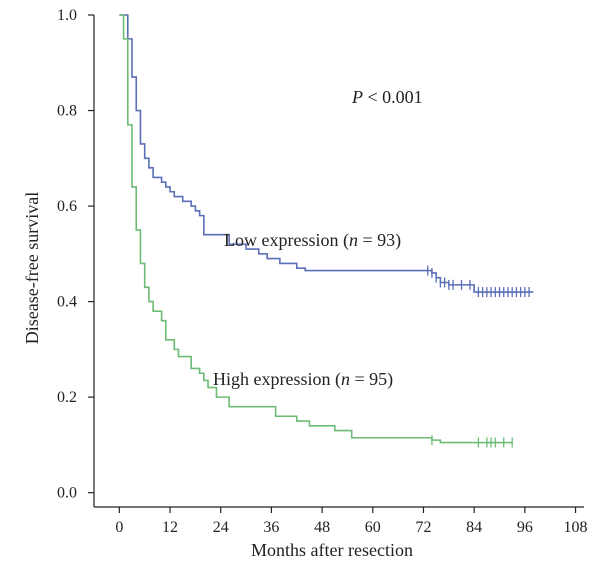 The image size is (600, 583). What do you see at coordinates (322, 527) in the screenshot?
I see `x-tick-label: 48` at bounding box center [322, 527].